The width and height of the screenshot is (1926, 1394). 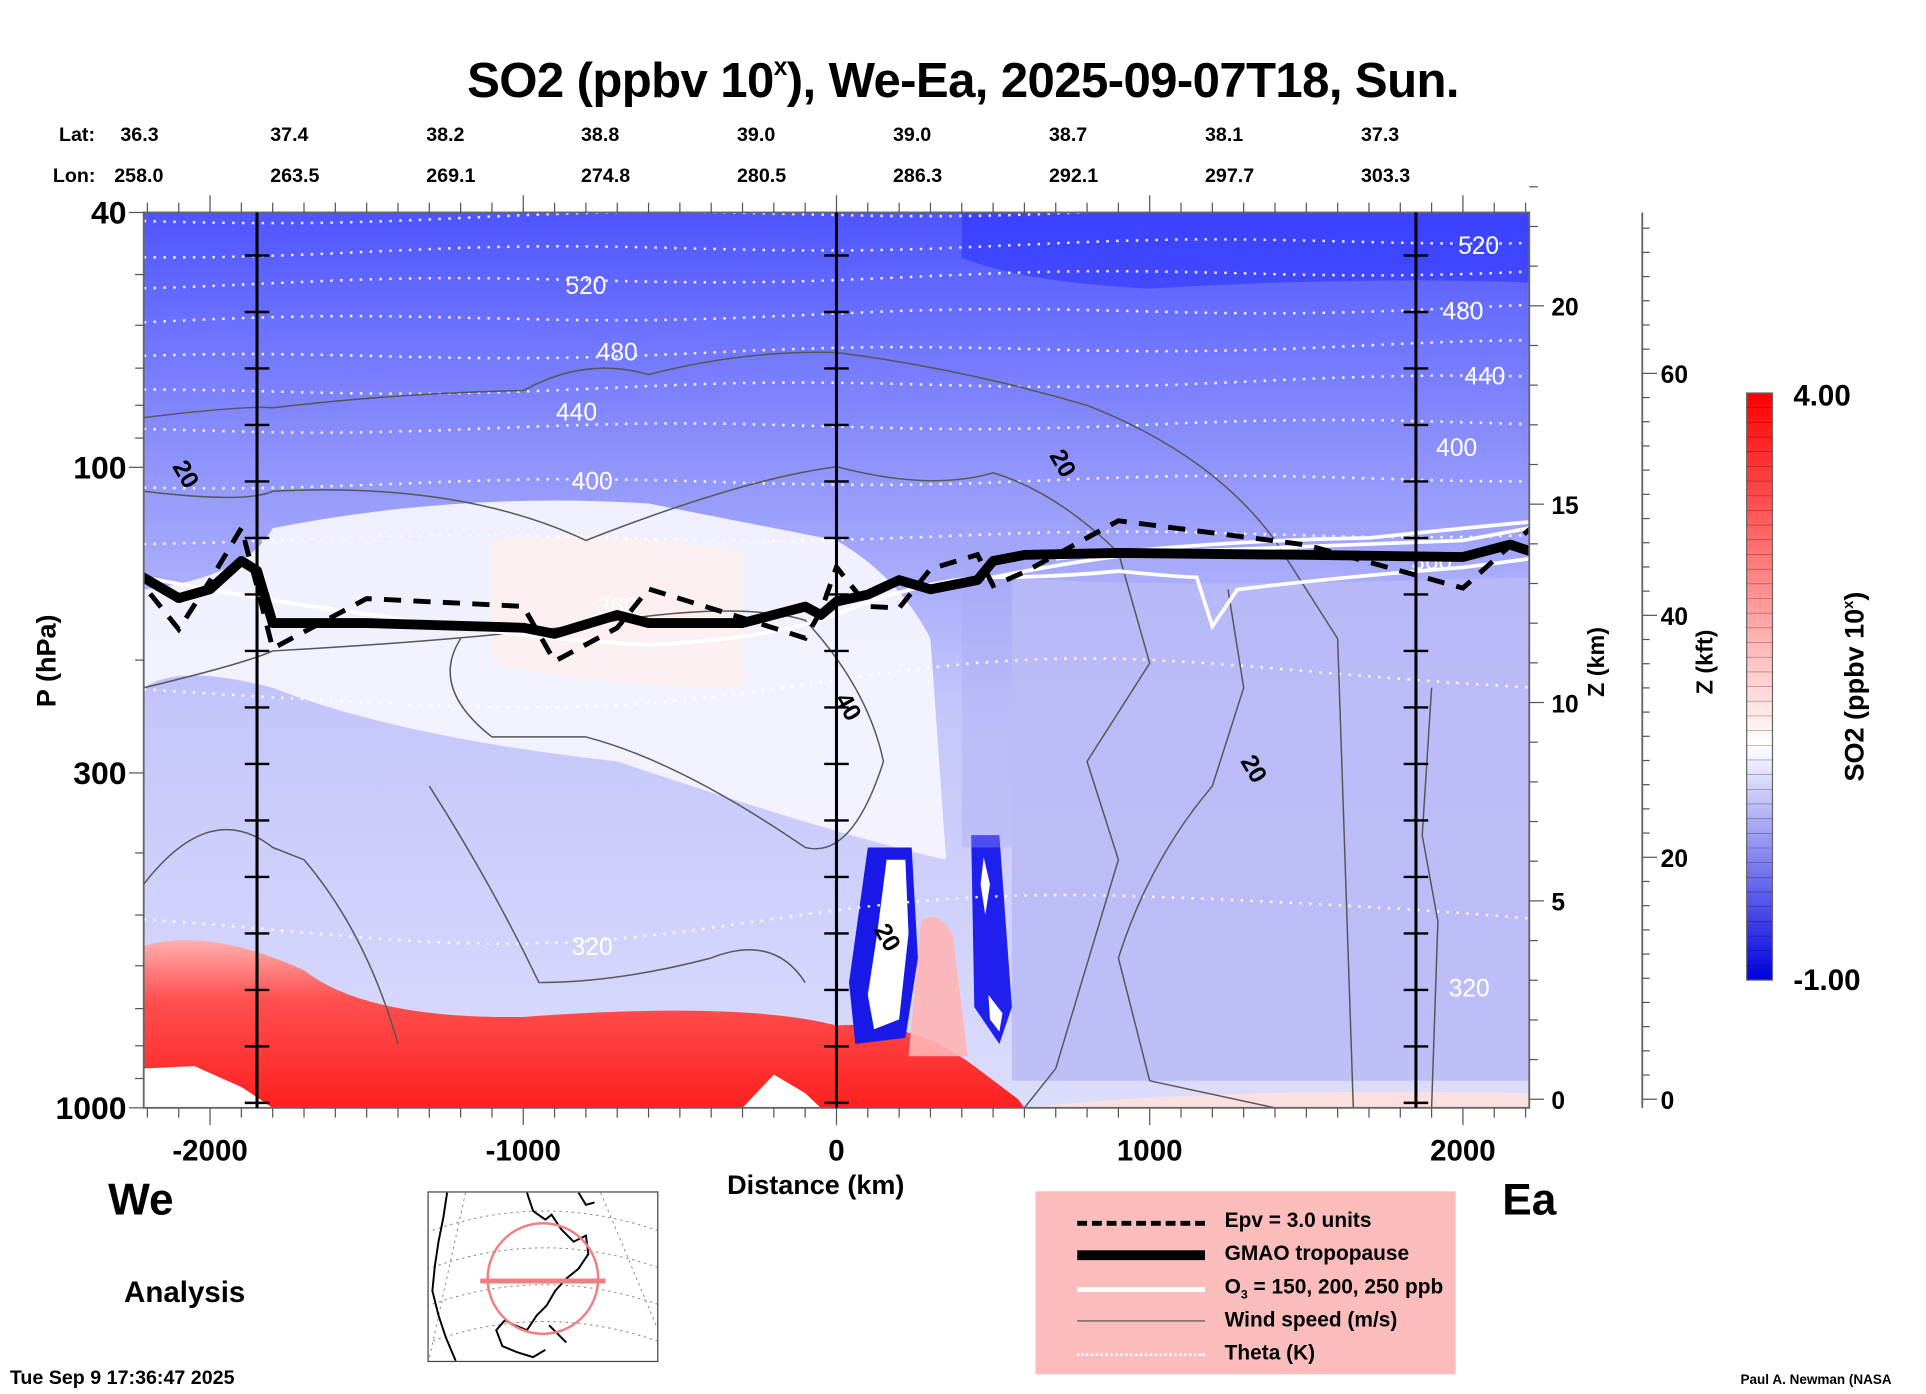 What do you see at coordinates (1141, 1321) in the screenshot?
I see `legend-swatch-thin` at bounding box center [1141, 1321].